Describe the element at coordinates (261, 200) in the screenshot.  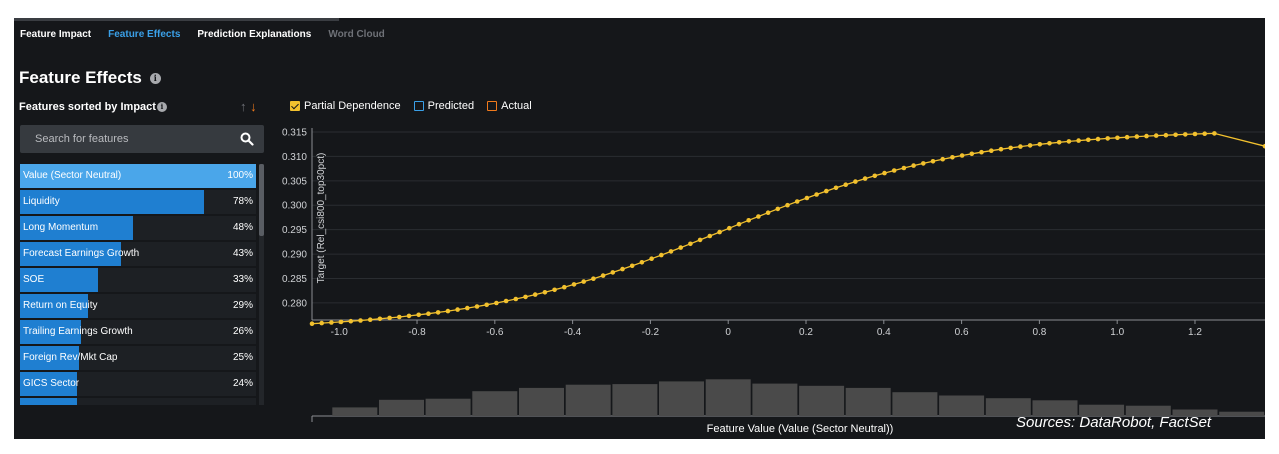
I see `scrollbar-thumb` at that location.